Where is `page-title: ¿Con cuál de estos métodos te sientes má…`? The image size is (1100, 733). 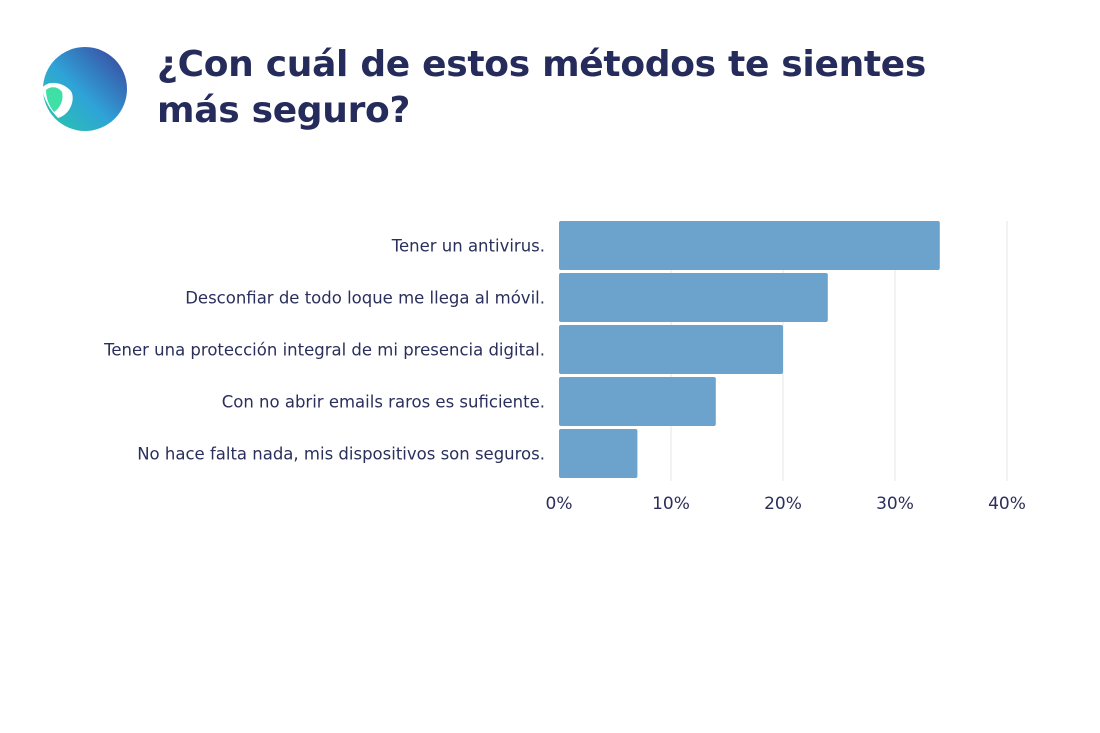
page-title: ¿Con cuál de estos métodos te sientes má… is located at coordinates (542, 87).